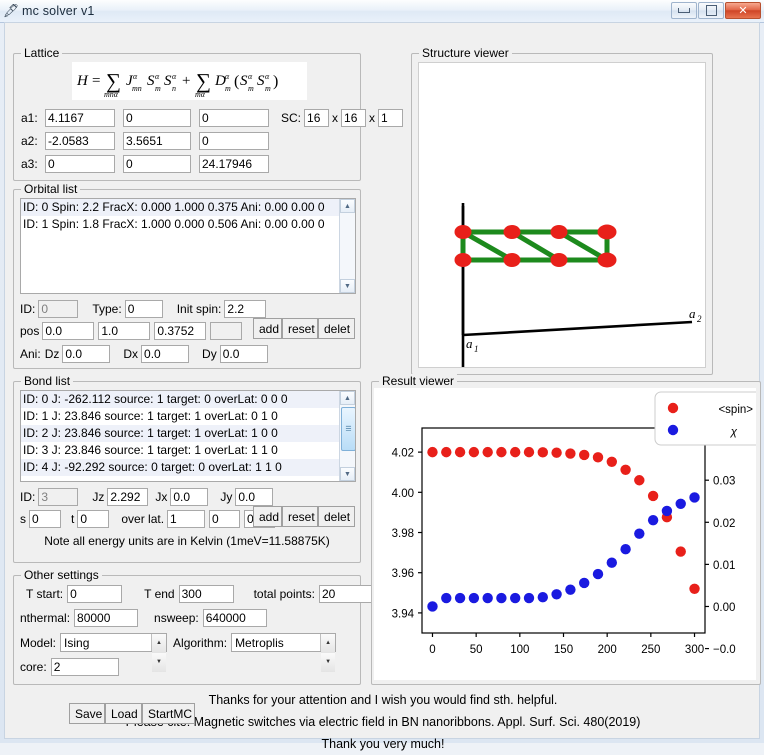 This screenshot has height=755, width=764. What do you see at coordinates (563, 650) in the screenshot?
I see `svg-text: 150` at bounding box center [563, 650].